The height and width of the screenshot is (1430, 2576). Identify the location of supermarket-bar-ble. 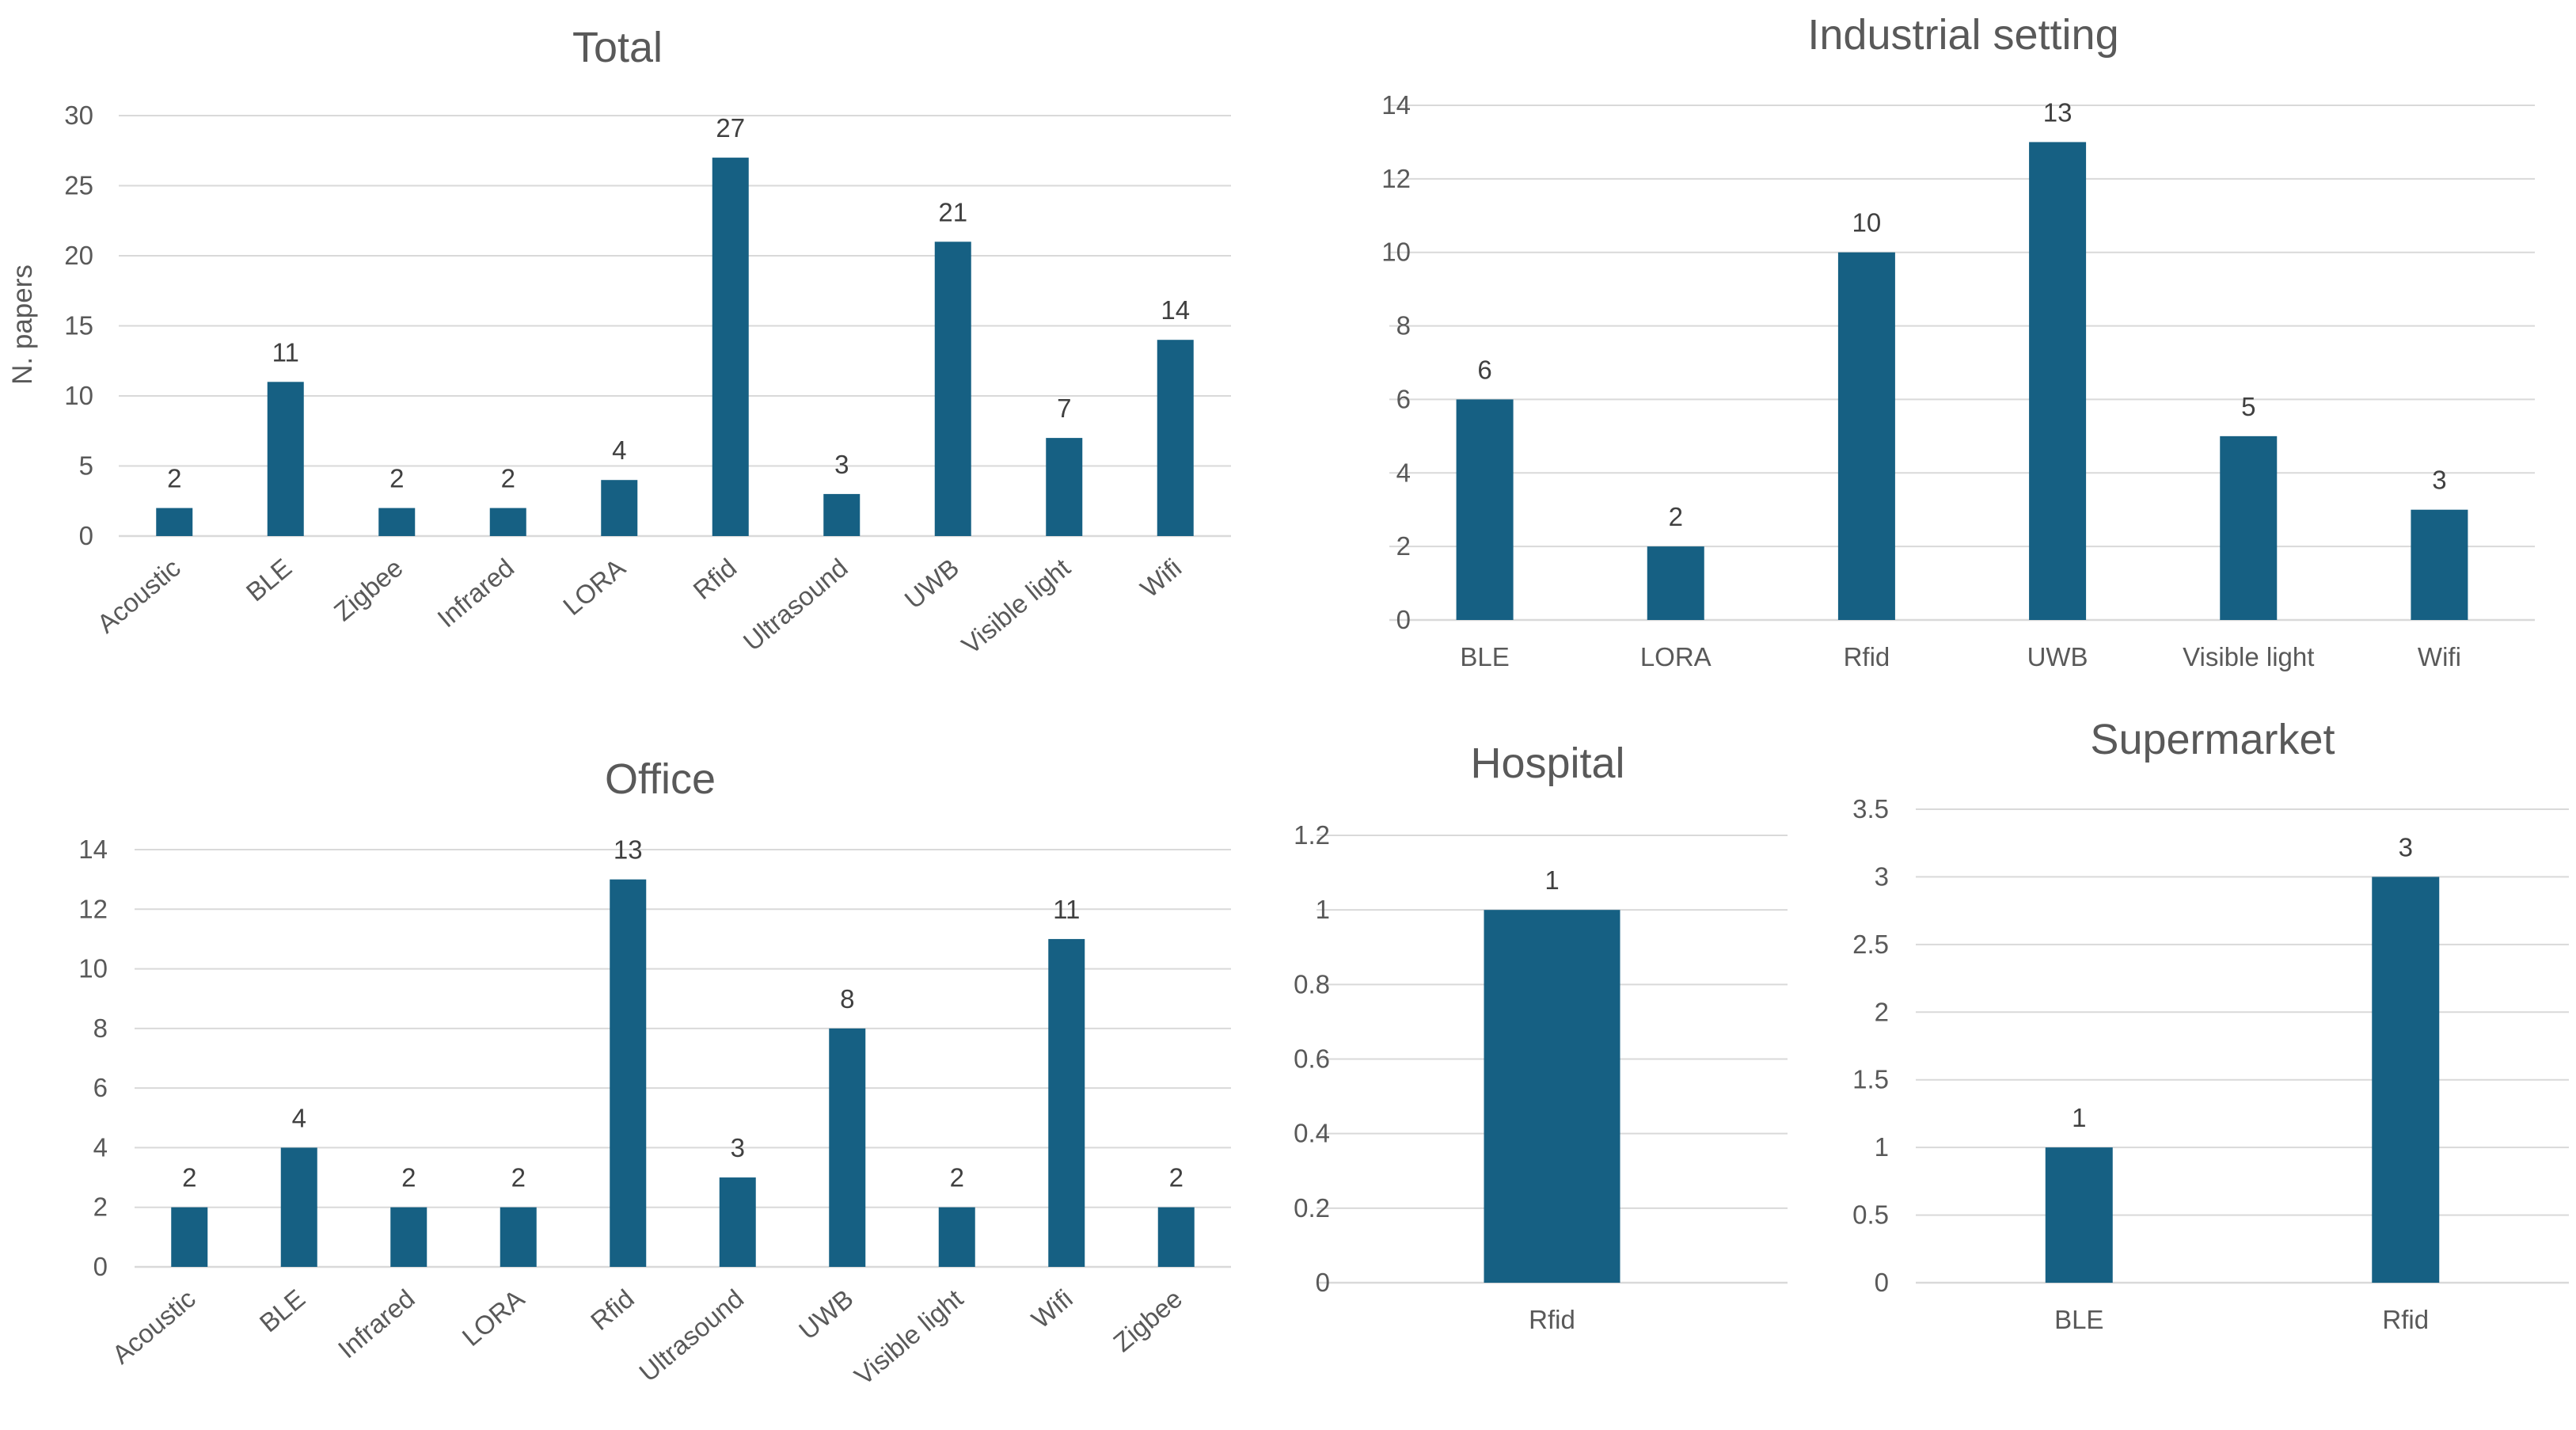
(2079, 1215).